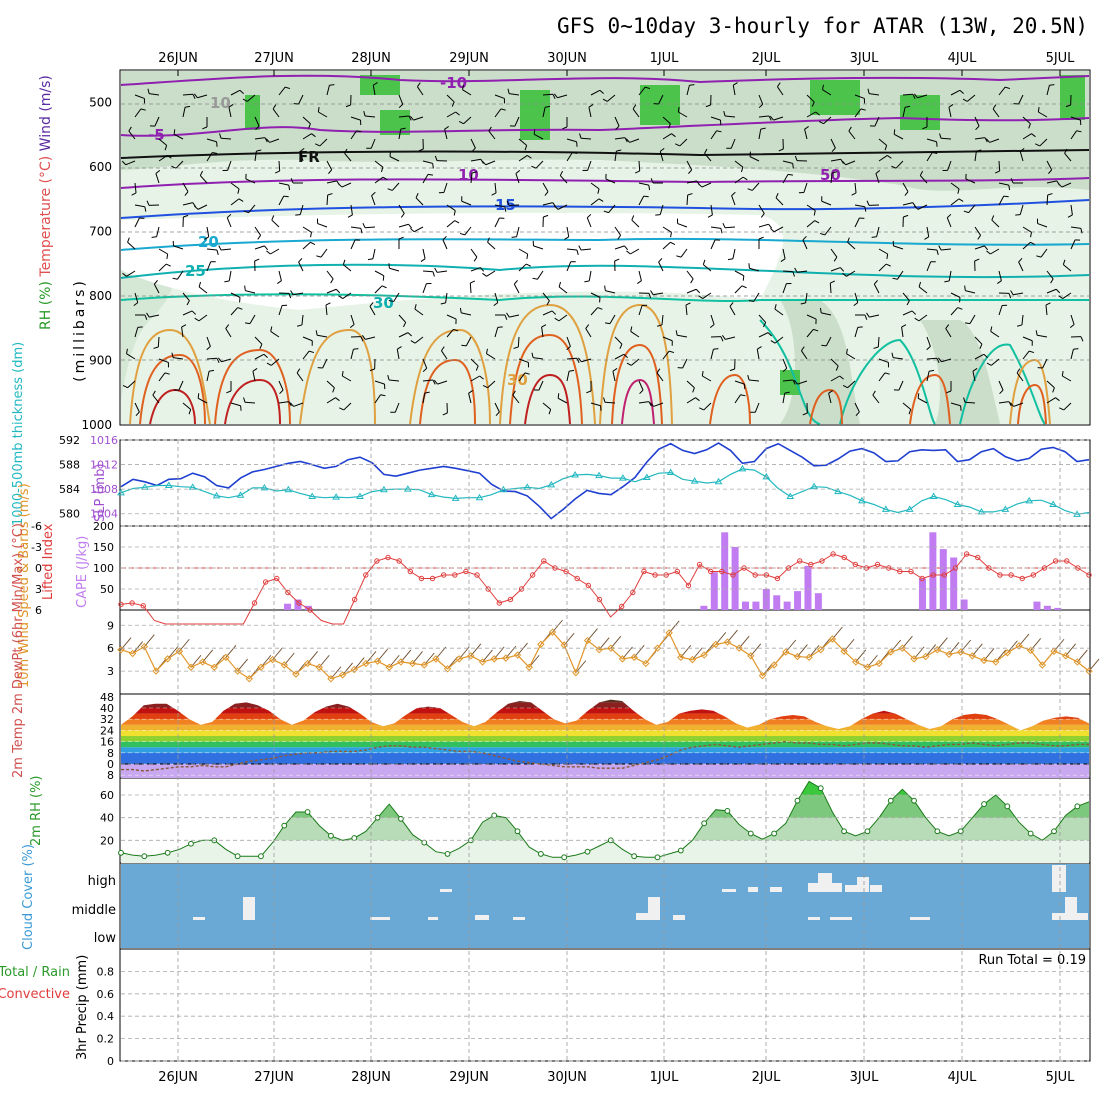 This screenshot has width=1100, height=1100. I want to click on precip-tick: 0, so click(110, 1061).